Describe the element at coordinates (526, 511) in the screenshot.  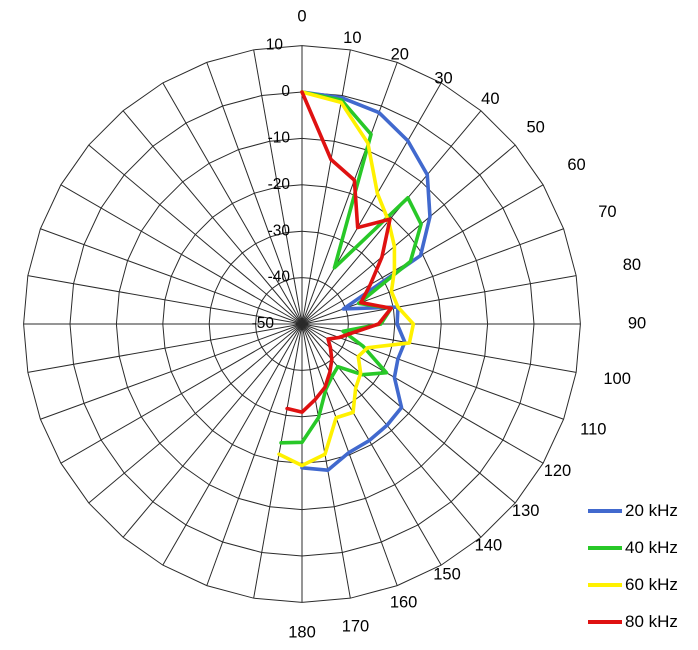
I see `angle-tick-label: 130` at that location.